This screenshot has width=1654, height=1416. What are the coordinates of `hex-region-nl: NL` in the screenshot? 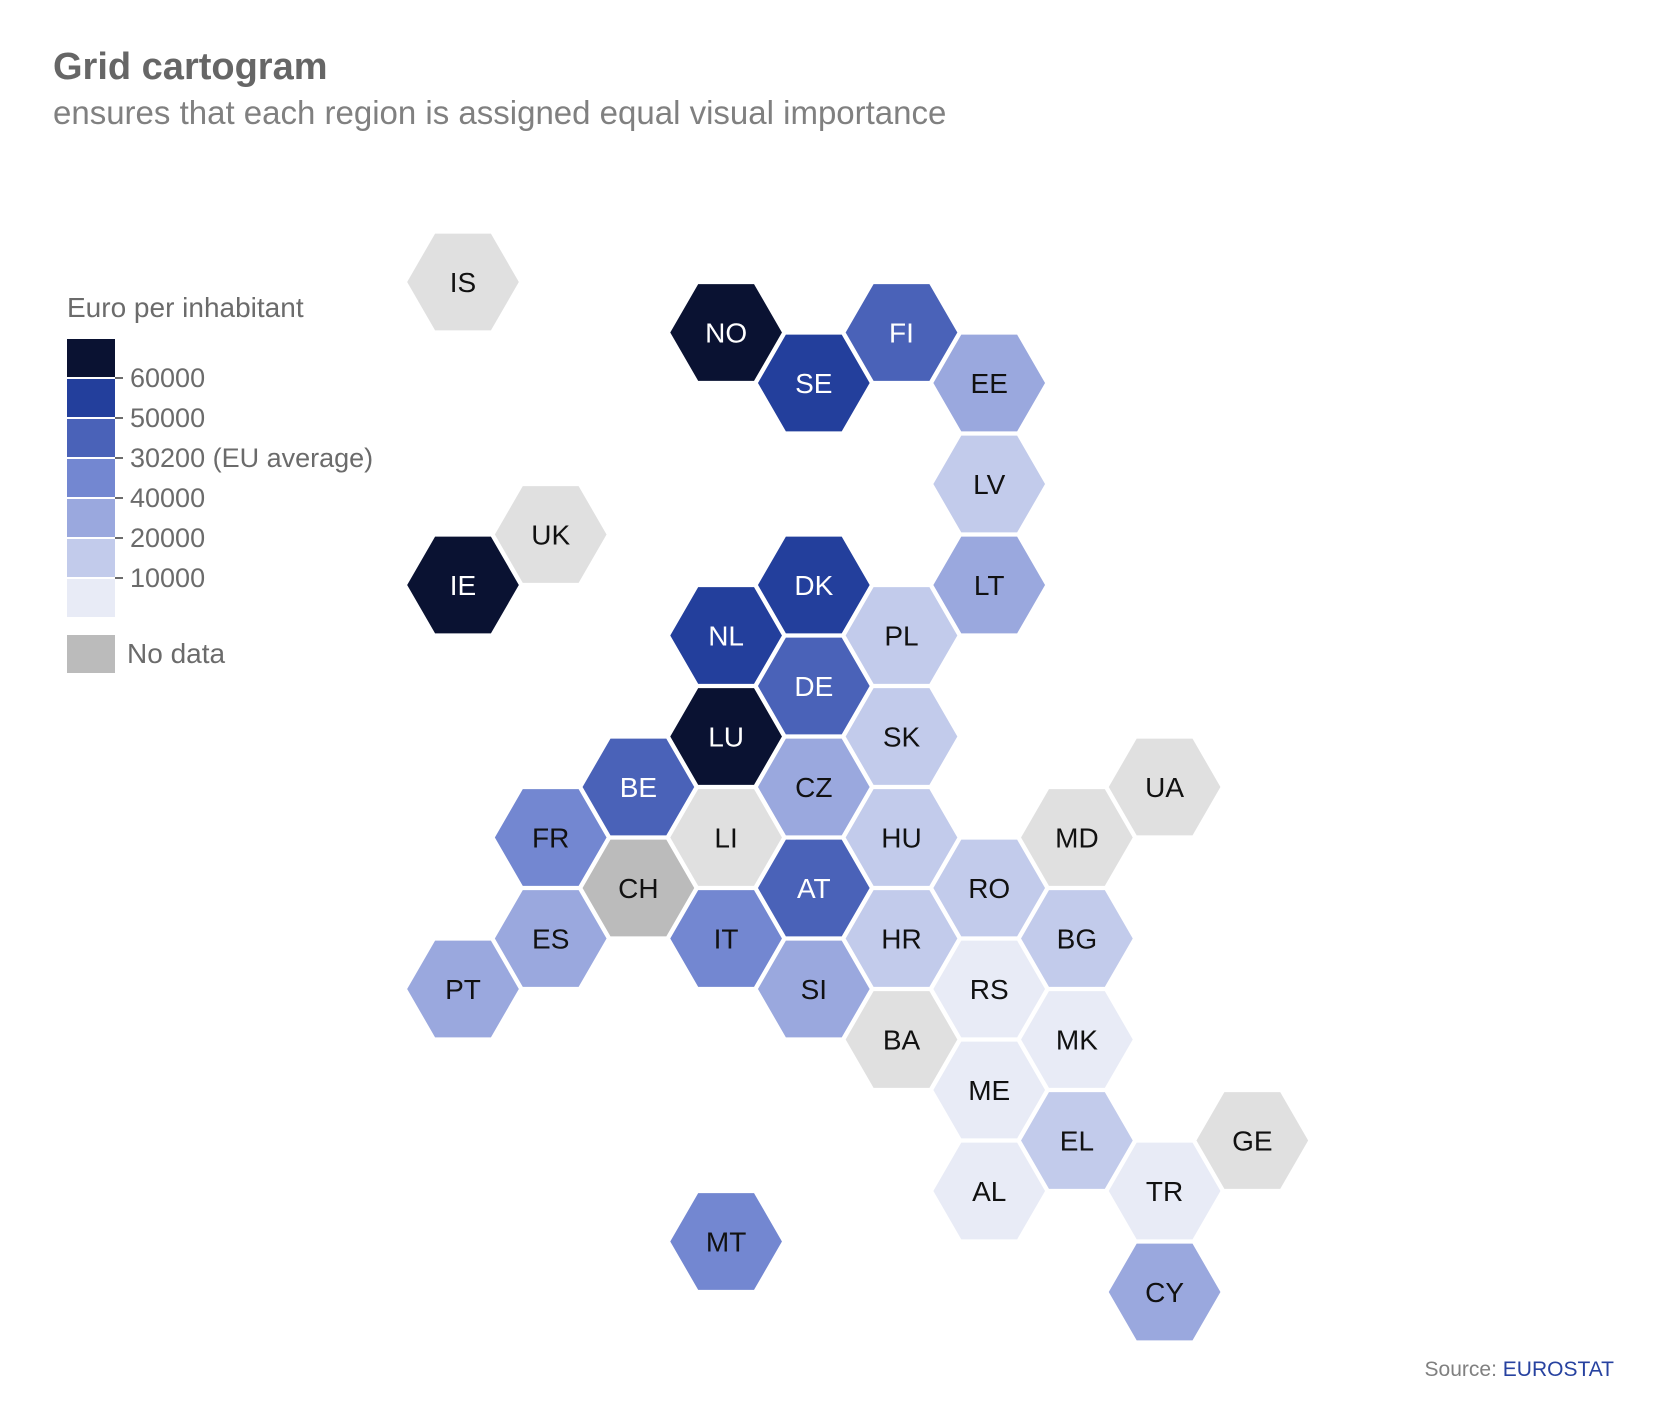 It's located at (726, 635).